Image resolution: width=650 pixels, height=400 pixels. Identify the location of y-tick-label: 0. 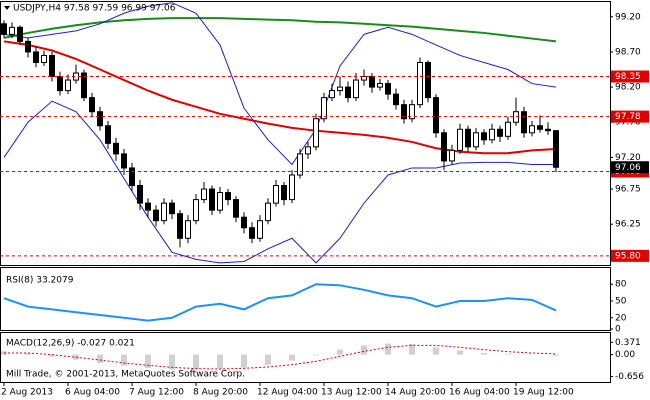
(618, 330).